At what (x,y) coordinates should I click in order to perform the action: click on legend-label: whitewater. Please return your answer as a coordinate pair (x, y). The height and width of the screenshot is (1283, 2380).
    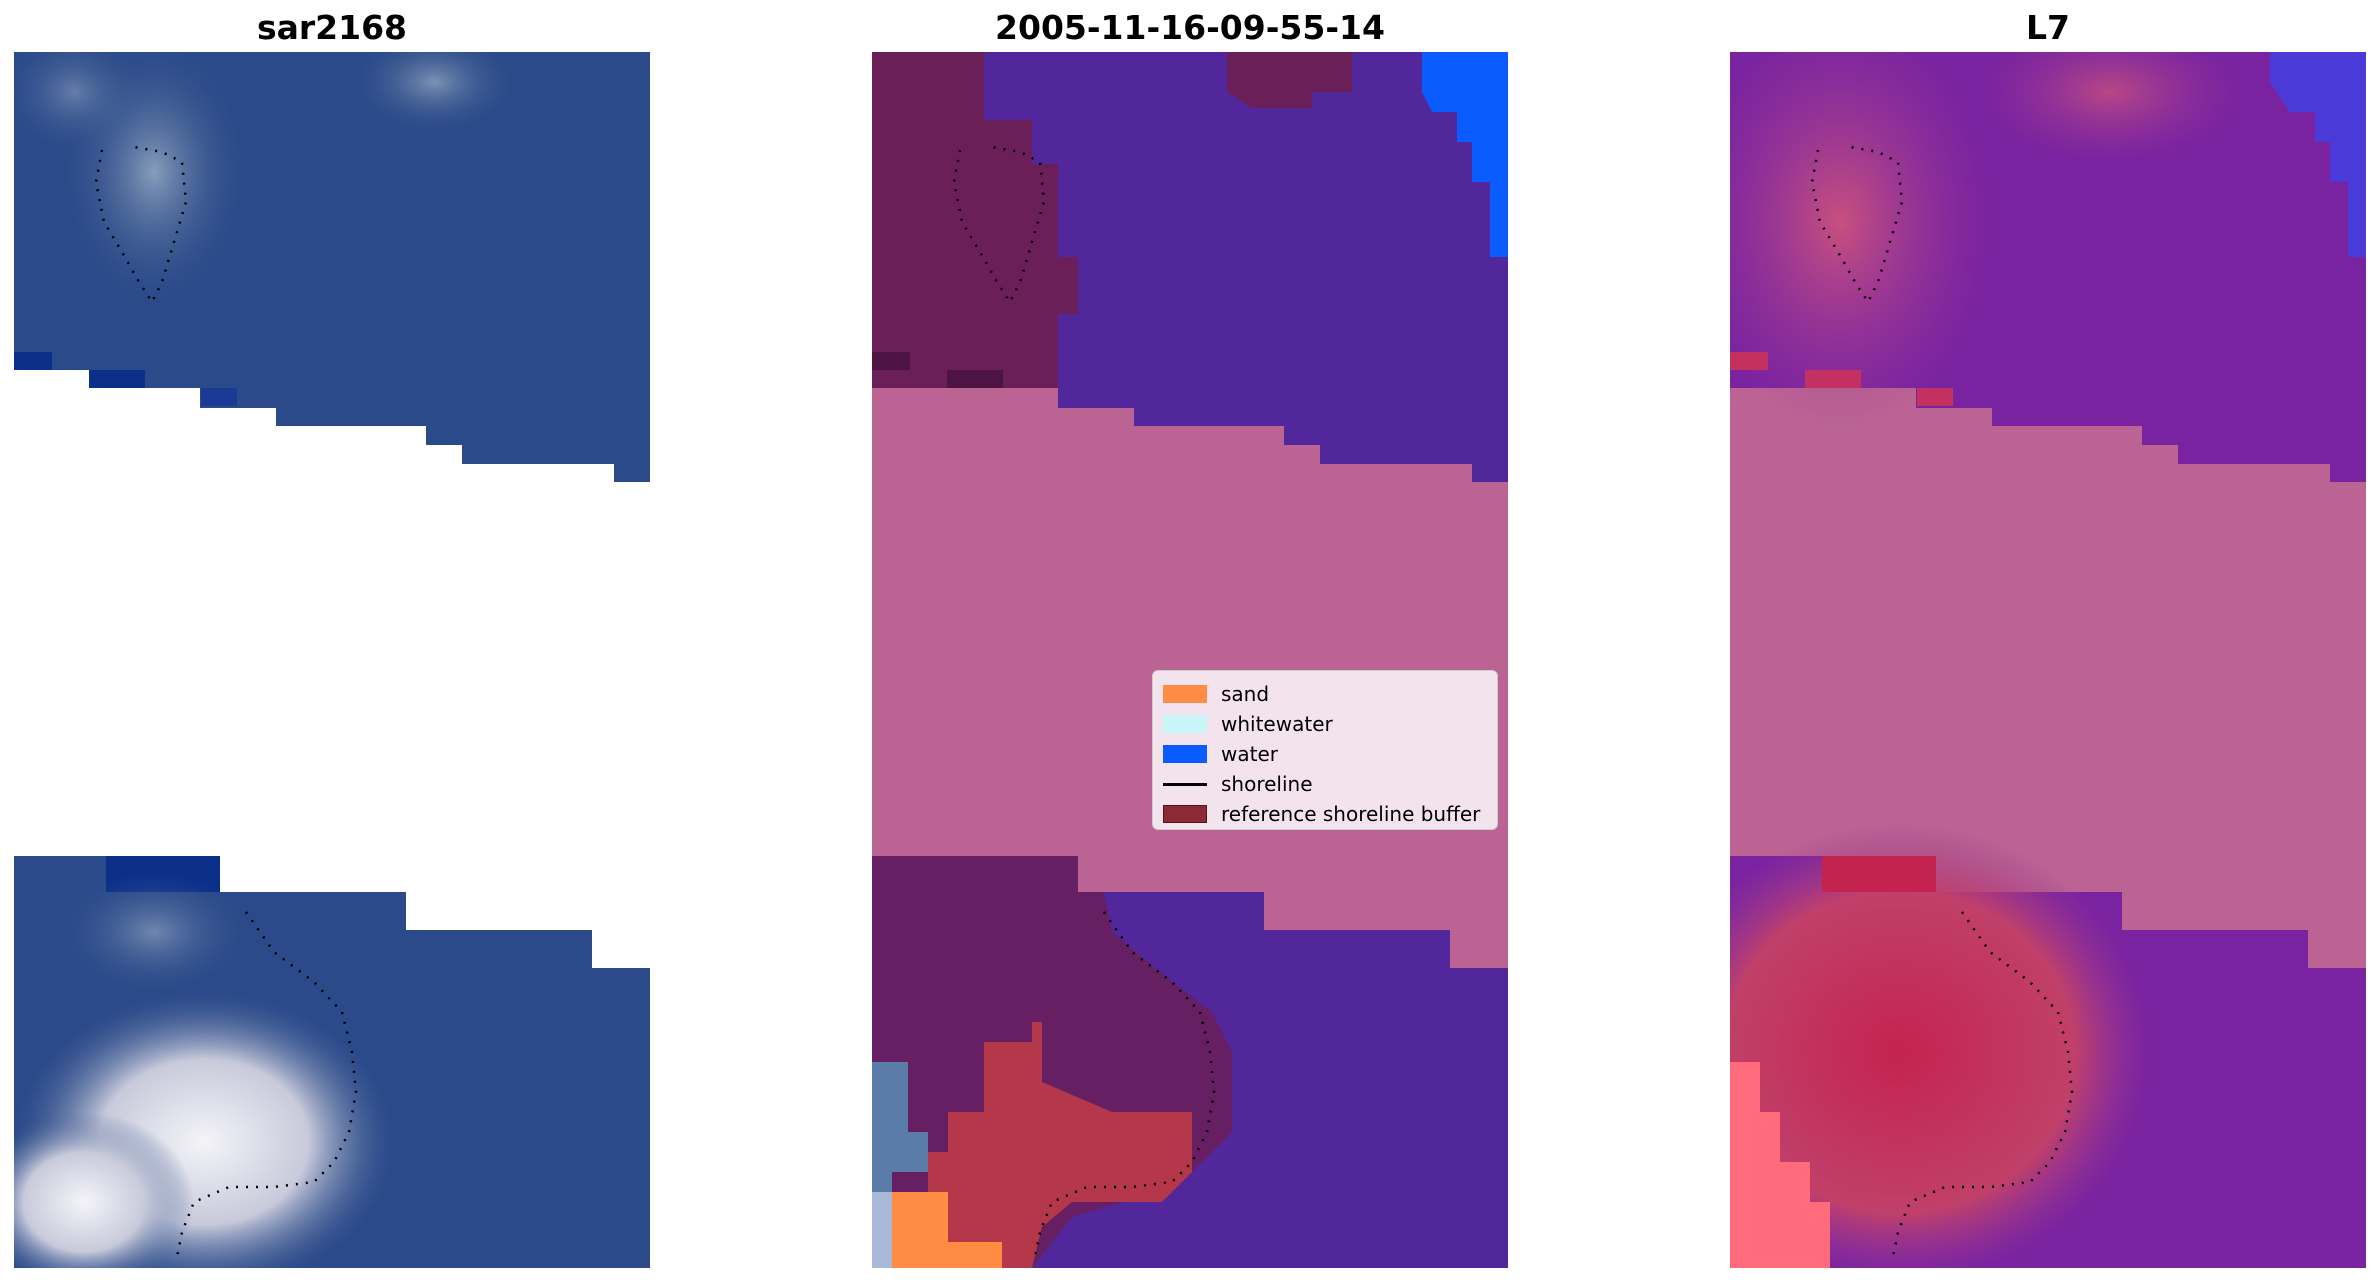
    Looking at the image, I should click on (1277, 724).